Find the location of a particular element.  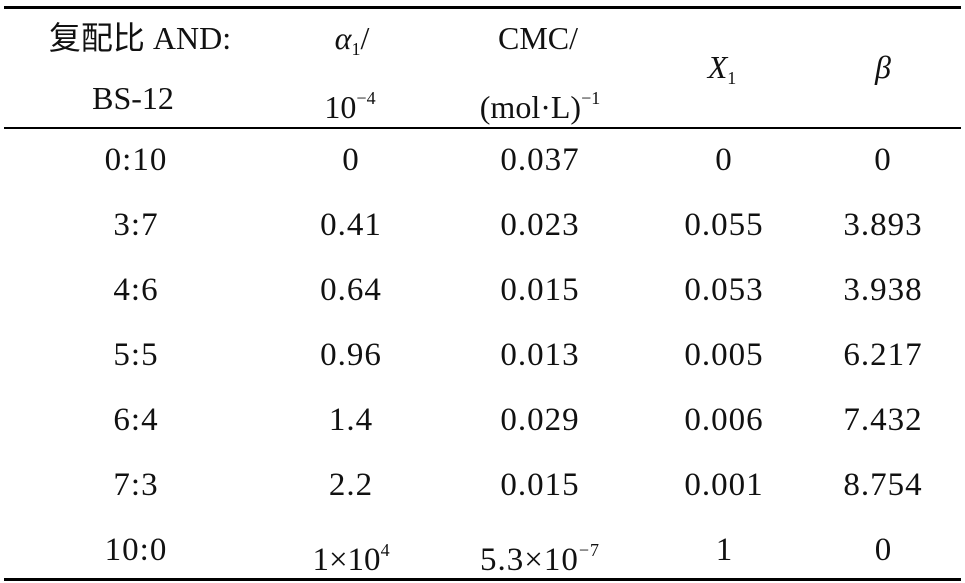

header-cmc-line1: CMC/ is located at coordinates (538, 38).